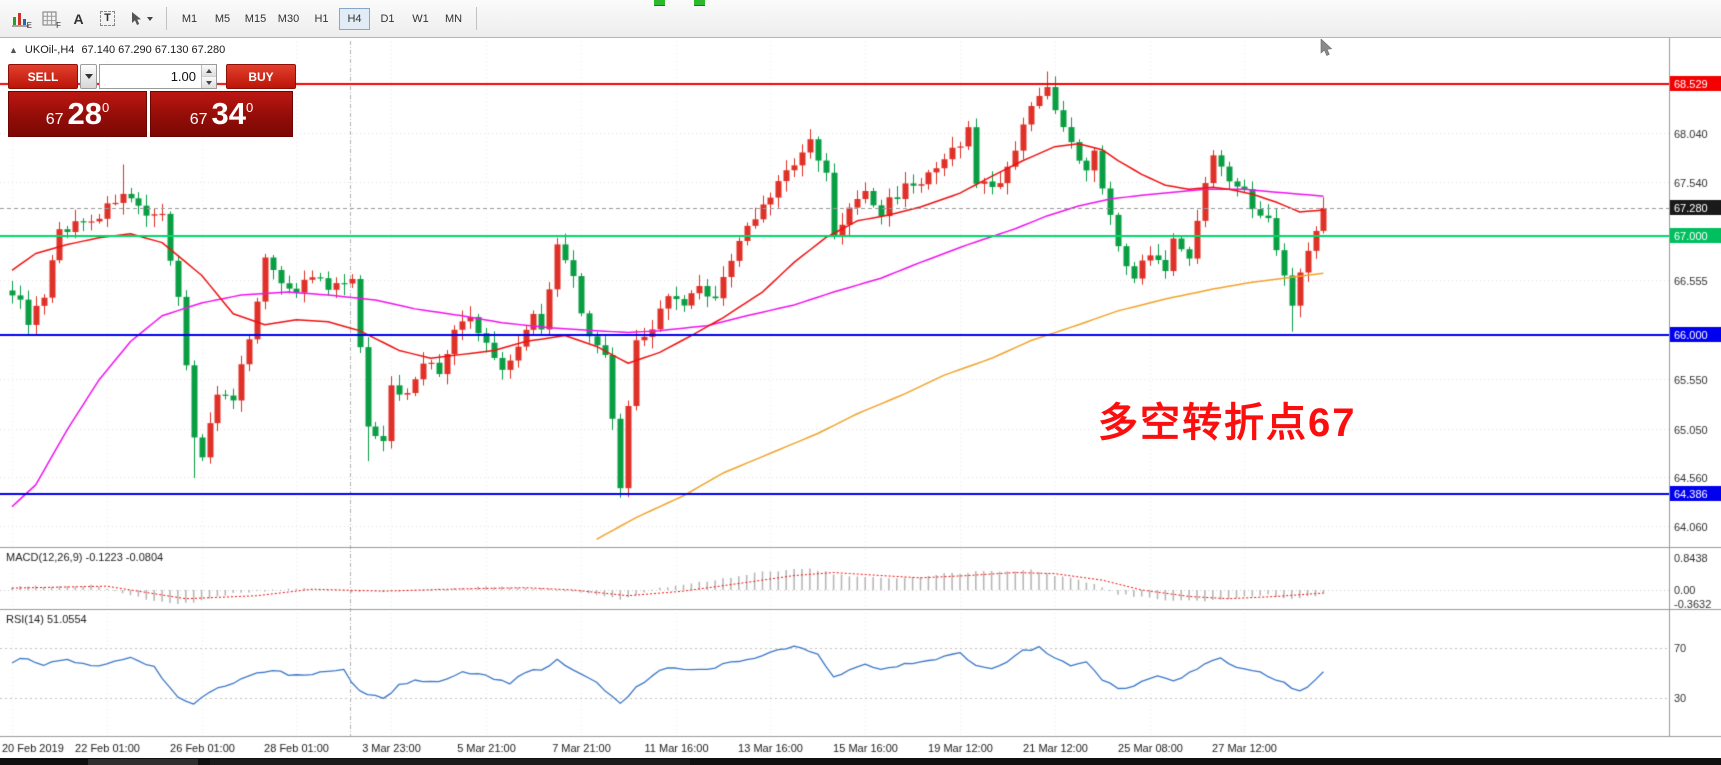 This screenshot has width=1721, height=765. Describe the element at coordinates (222, 19) in the screenshot. I see `tf-button-m5: M5` at that location.